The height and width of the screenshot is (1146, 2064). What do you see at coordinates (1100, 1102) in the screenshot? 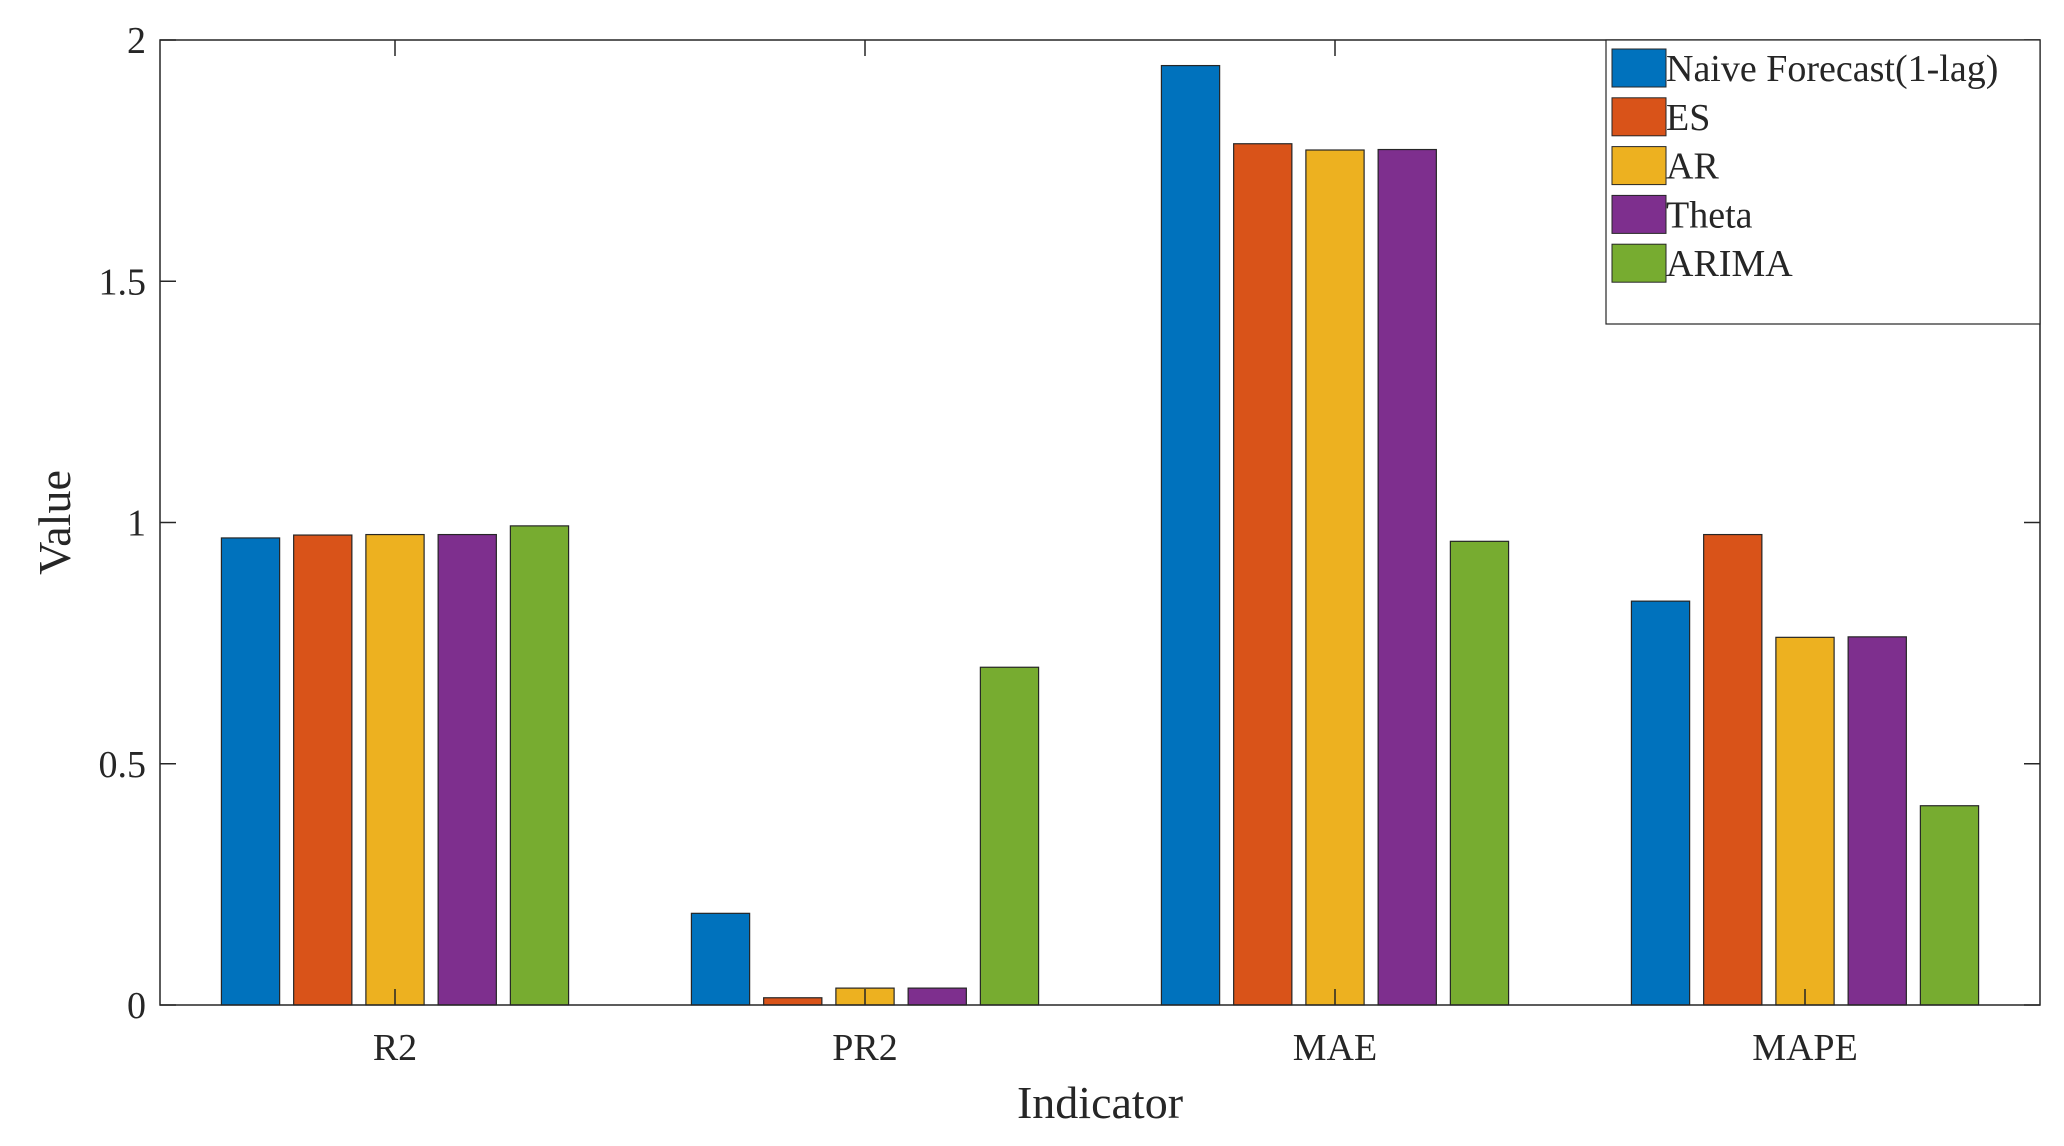
I see `x-axis-title: Indicator` at bounding box center [1100, 1102].